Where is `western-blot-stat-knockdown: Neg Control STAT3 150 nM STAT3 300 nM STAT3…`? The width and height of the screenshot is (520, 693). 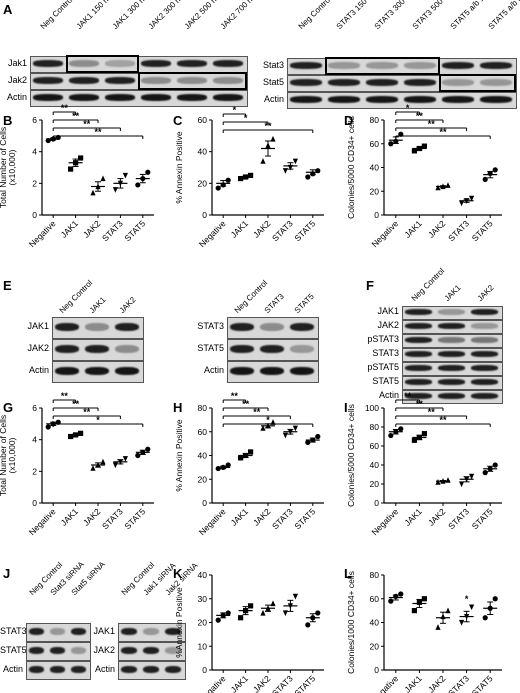
western-blot-stat-knockdown: Neg Control STAT3 150 nM STAT3 300 nM STAT3… is located at coordinates (387, 55).